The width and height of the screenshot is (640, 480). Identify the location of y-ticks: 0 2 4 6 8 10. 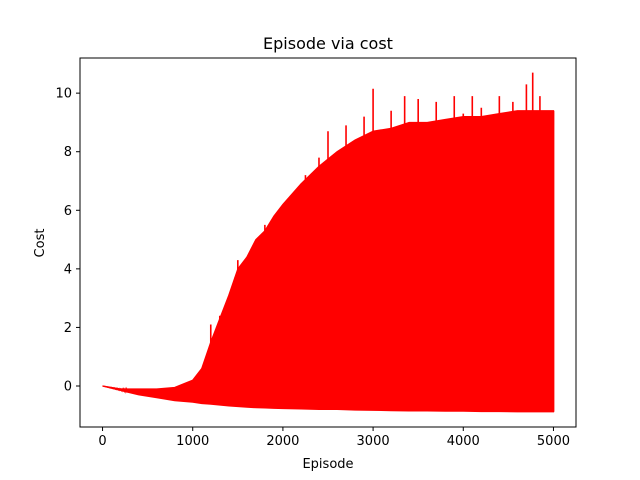
(67, 241).